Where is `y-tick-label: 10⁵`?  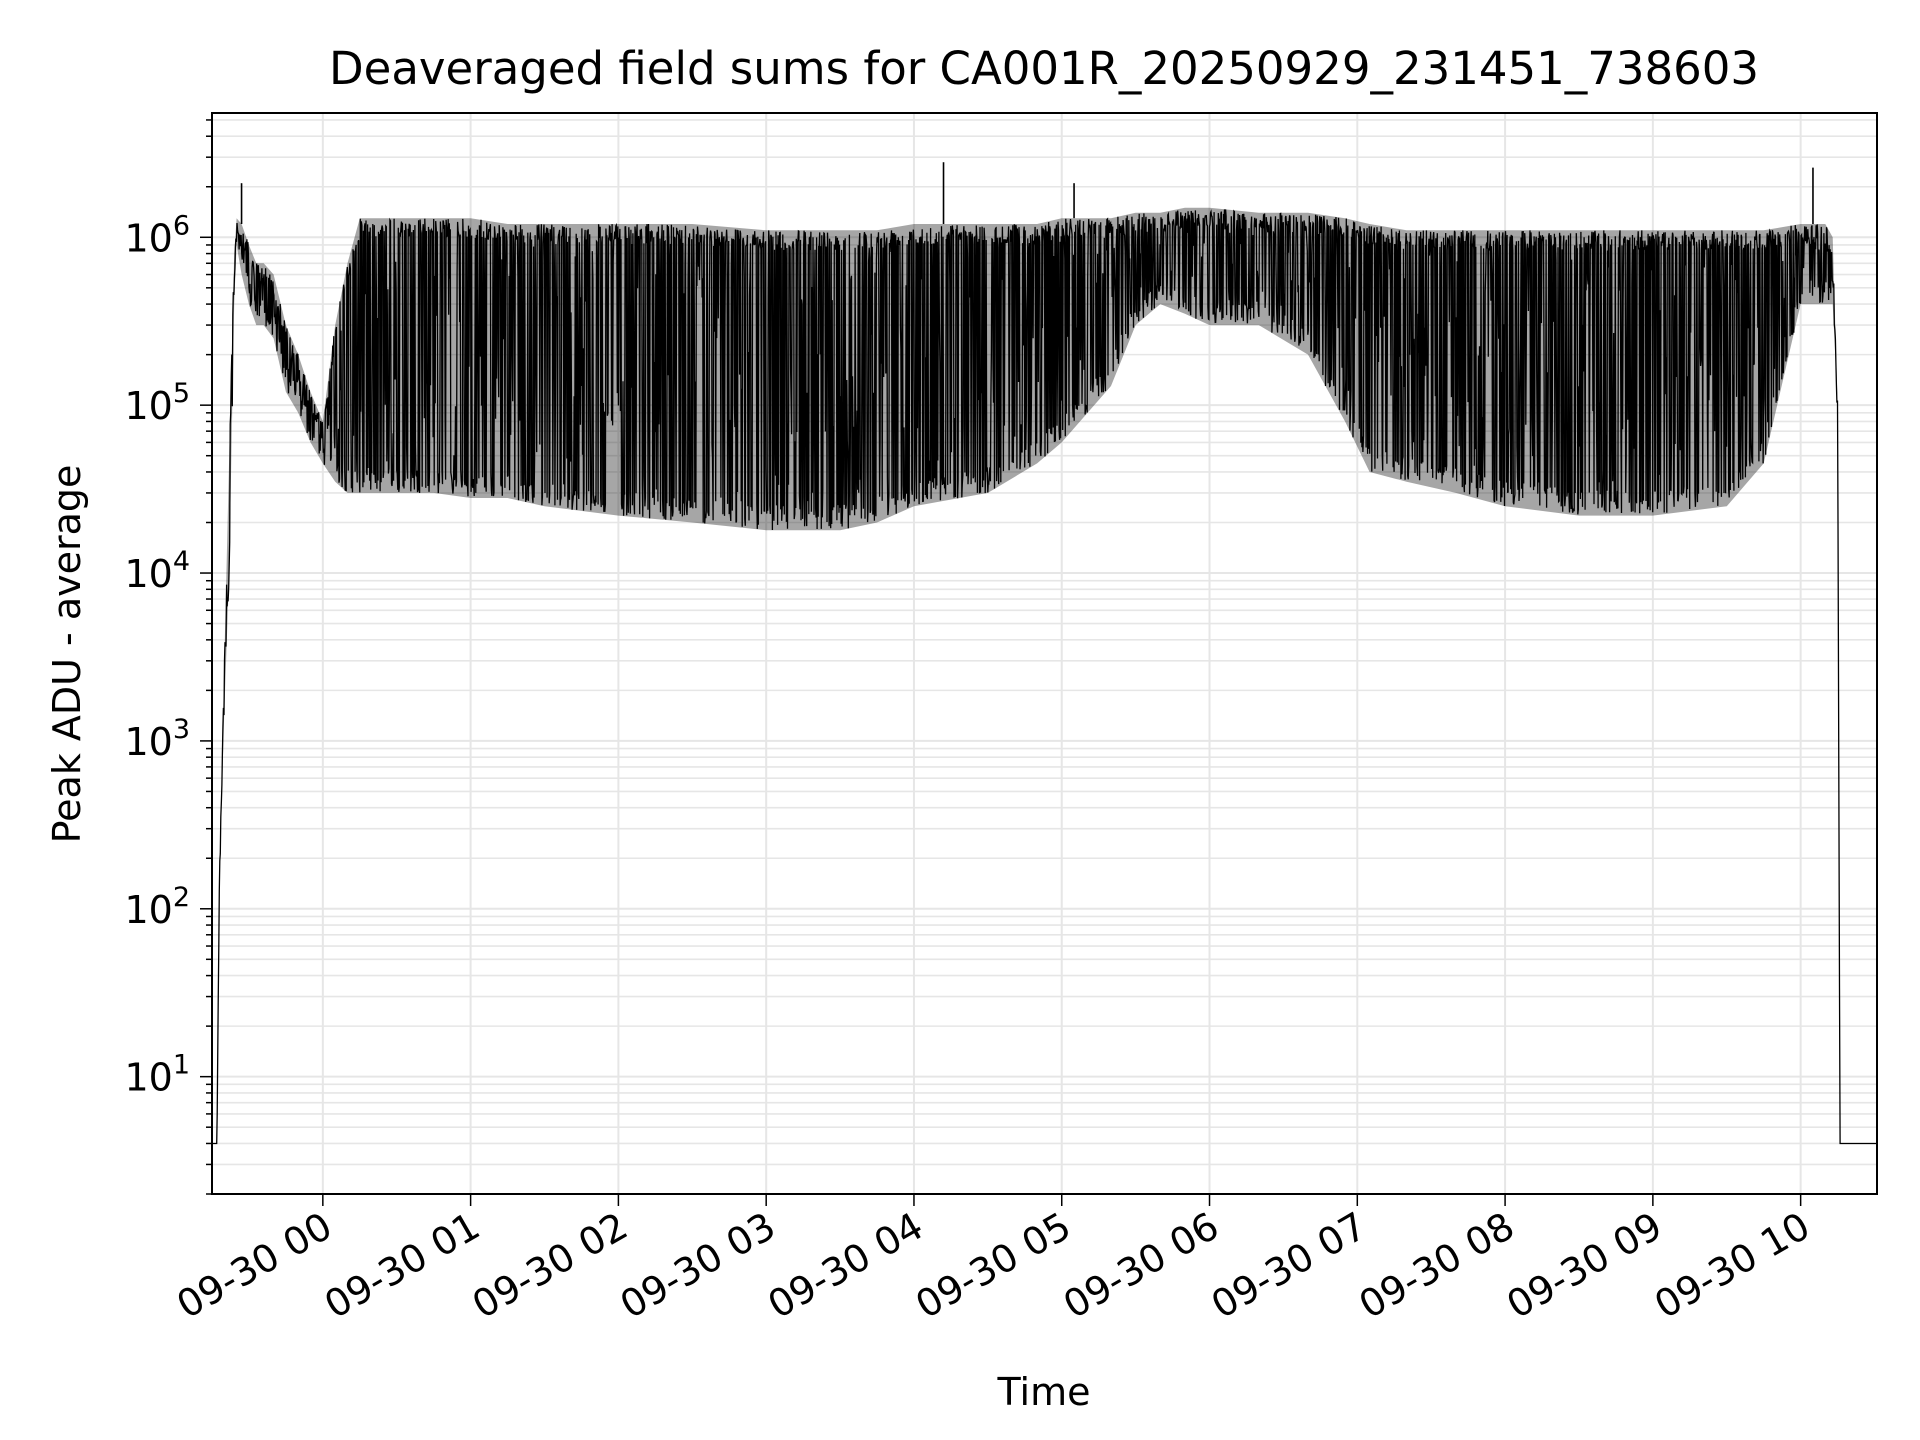 y-tick-label: 10⁵ is located at coordinates (157, 403).